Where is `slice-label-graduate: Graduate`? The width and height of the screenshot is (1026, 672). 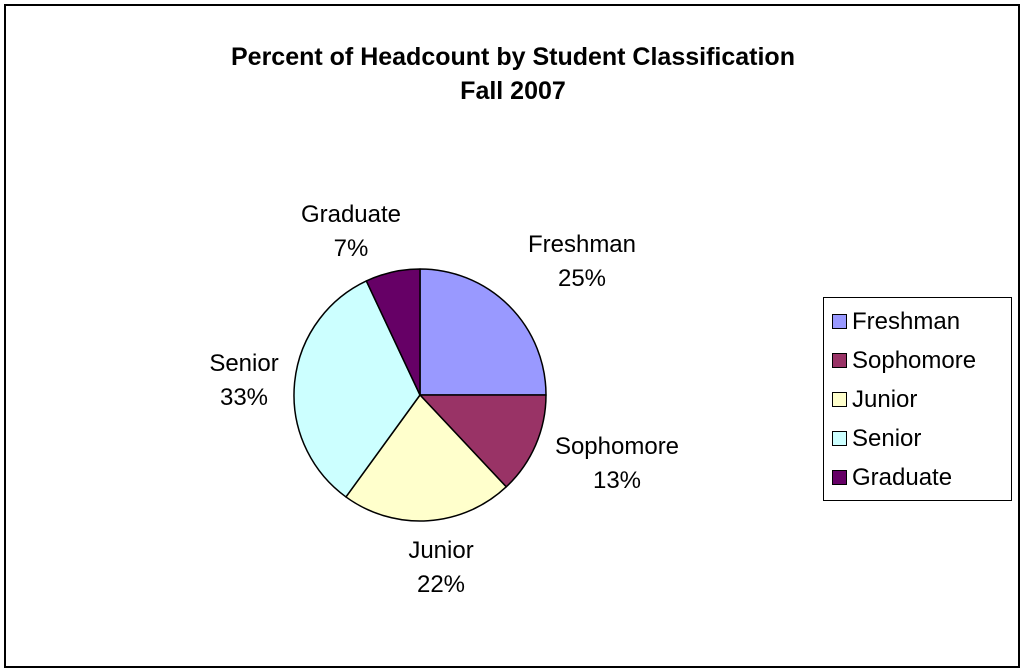
slice-label-graduate: Graduate is located at coordinates (351, 214).